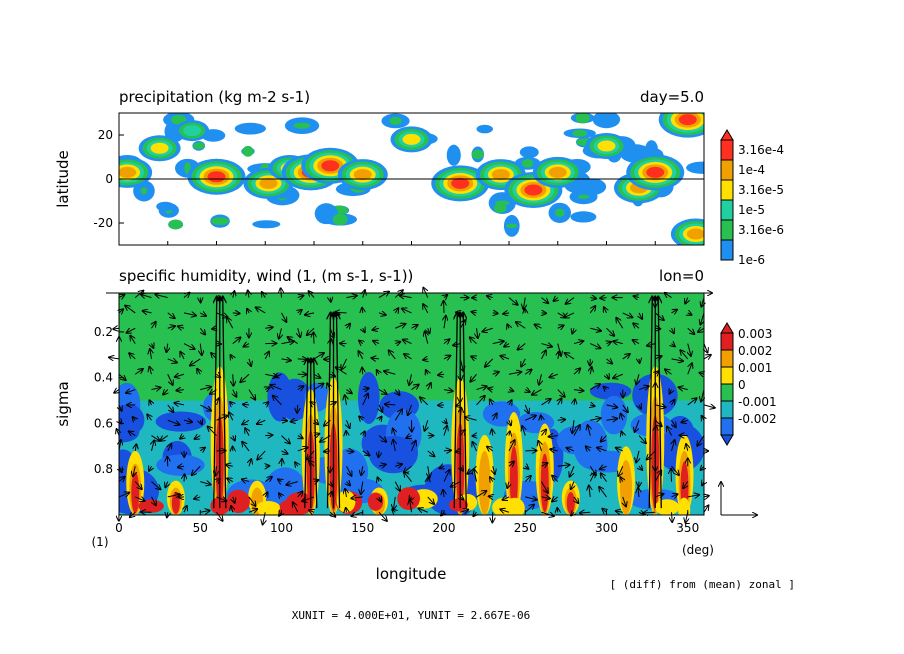 The image size is (904, 654). I want to click on humidity-dry-cell, so click(180, 421).